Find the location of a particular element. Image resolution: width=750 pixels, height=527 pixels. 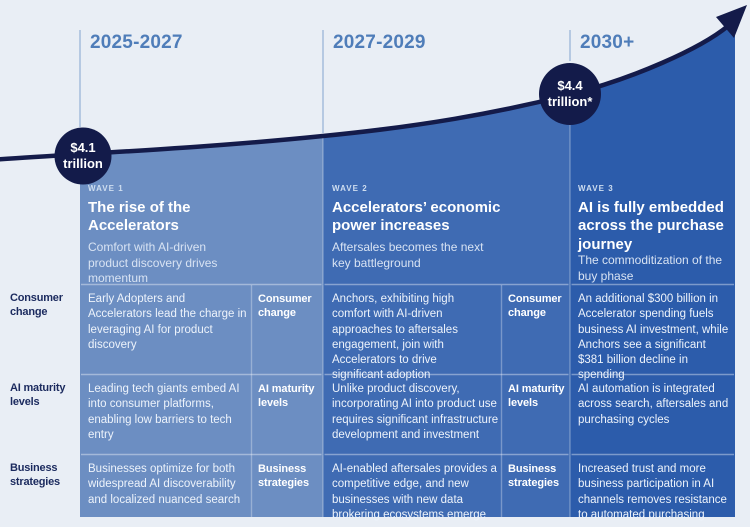

marker-value-4-4-trillion: $4.4 trillion* is located at coordinates (570, 93).